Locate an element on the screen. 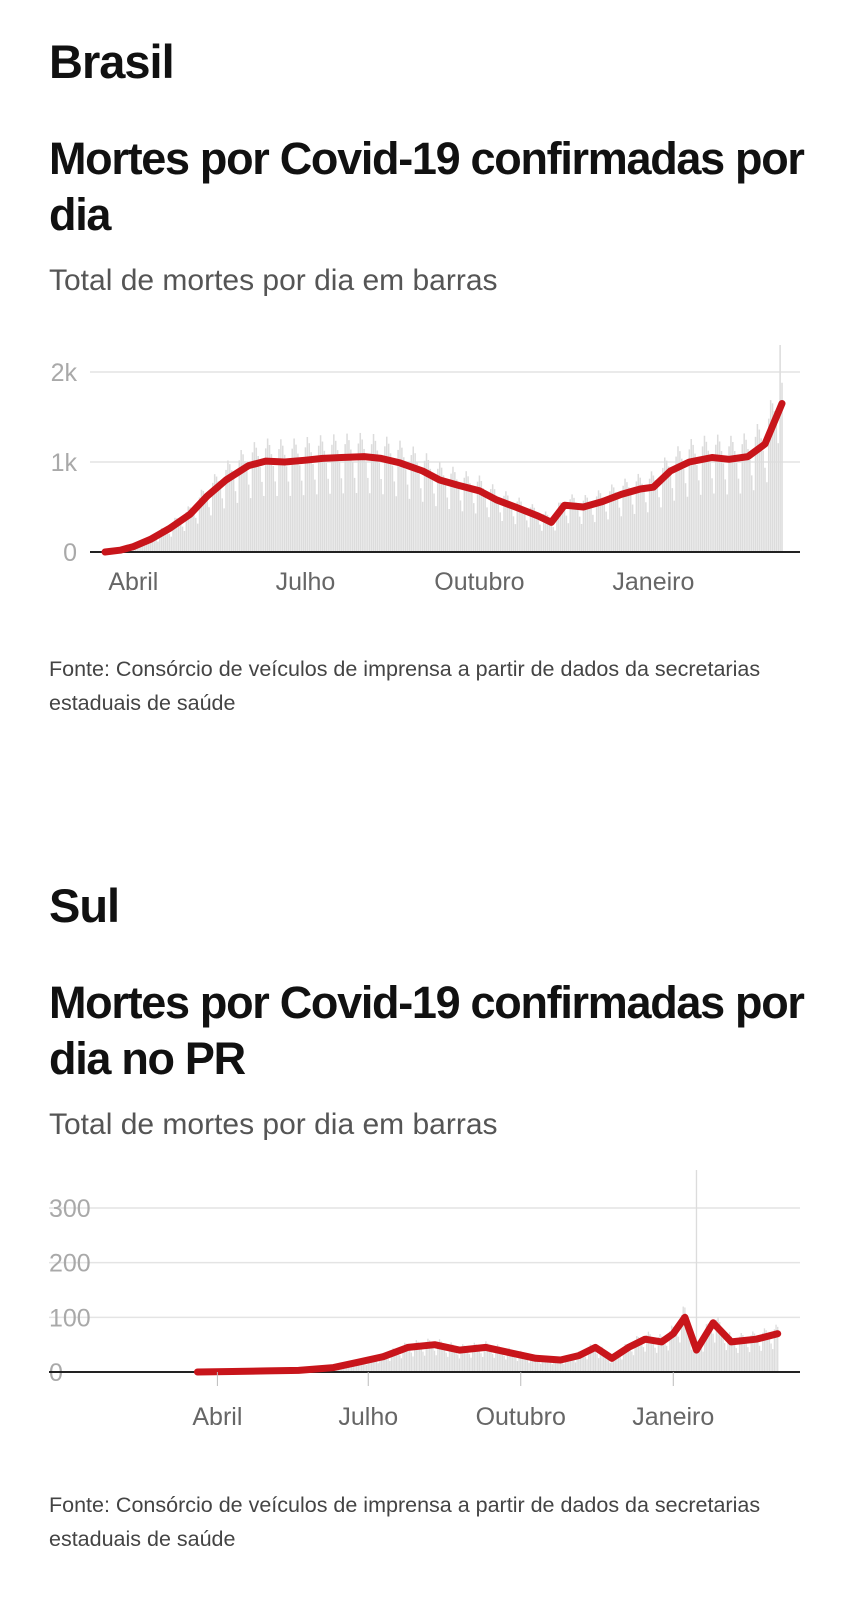  y-tick-label: 1k is located at coordinates (64, 463).